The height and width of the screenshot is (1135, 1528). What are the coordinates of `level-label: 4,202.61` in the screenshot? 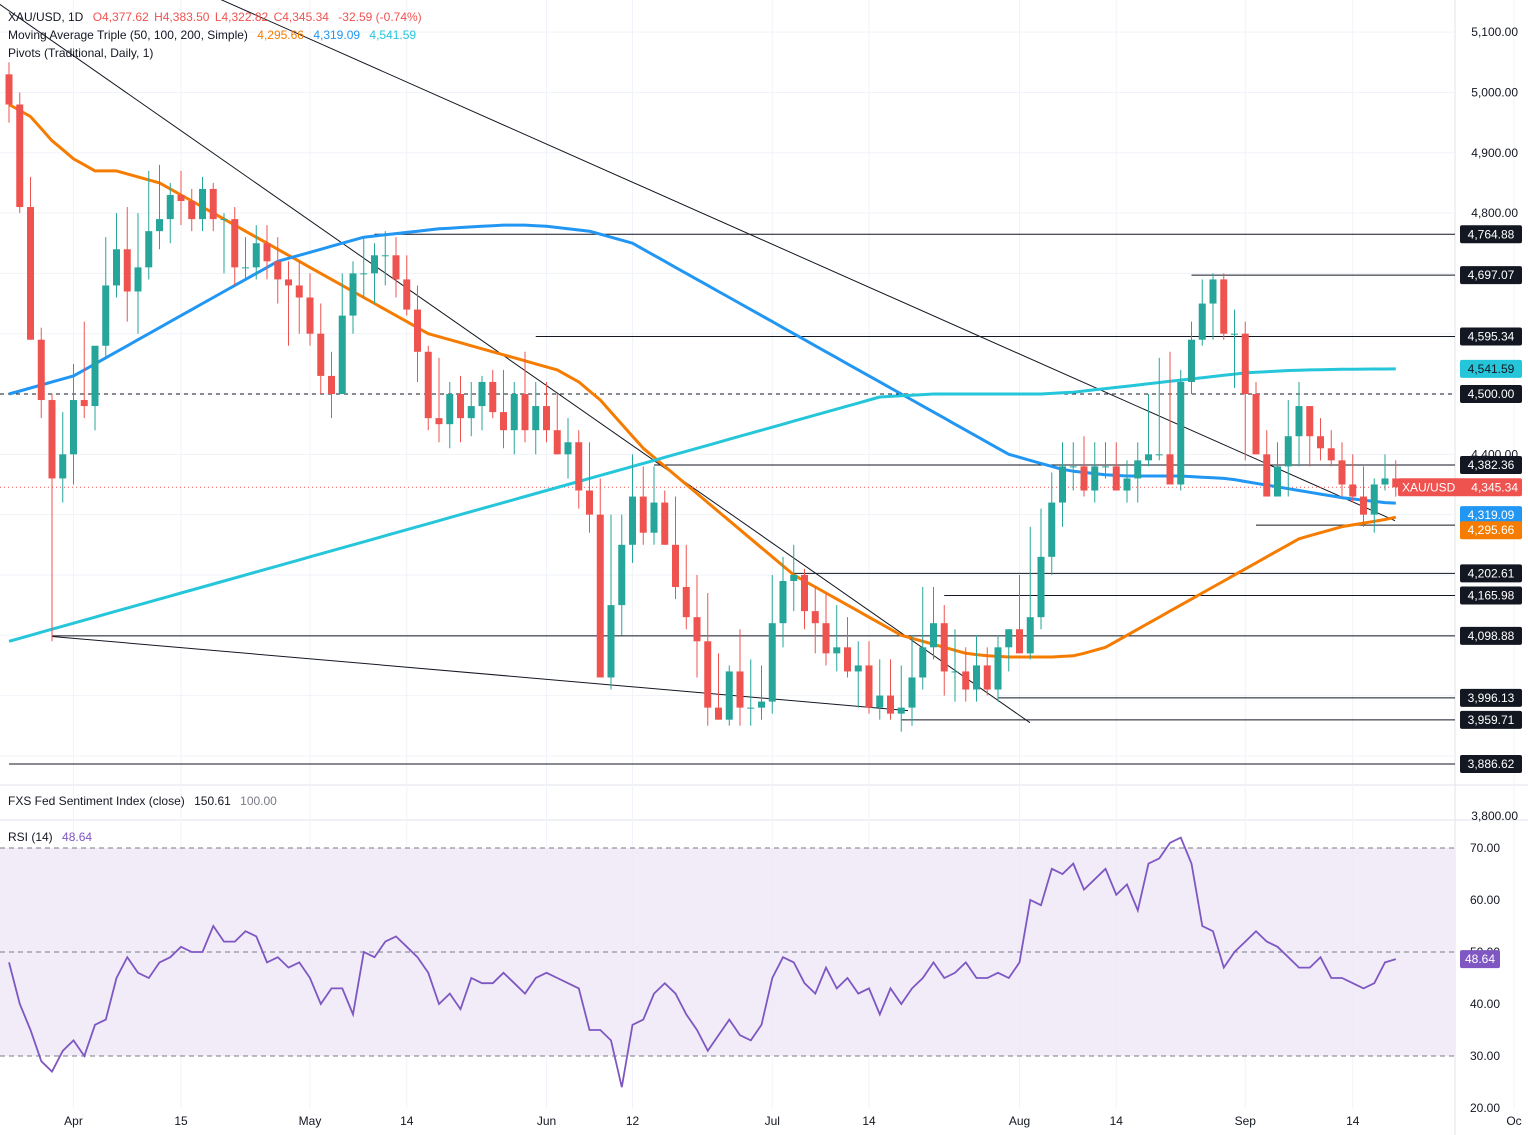 It's located at (1491, 573).